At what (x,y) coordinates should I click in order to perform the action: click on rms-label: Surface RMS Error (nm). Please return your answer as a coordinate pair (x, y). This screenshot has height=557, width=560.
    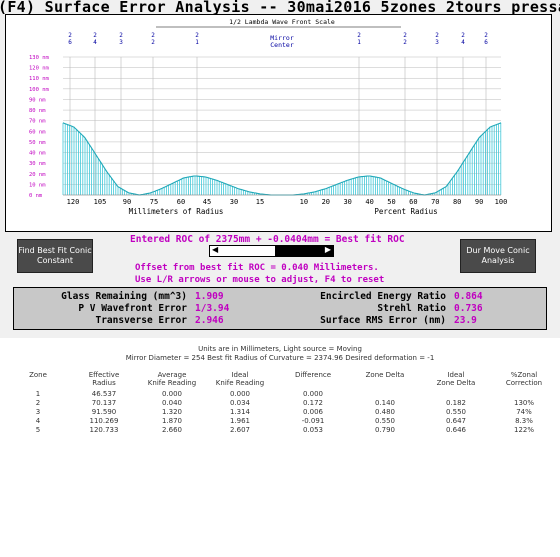
    Looking at the image, I should click on (383, 320).